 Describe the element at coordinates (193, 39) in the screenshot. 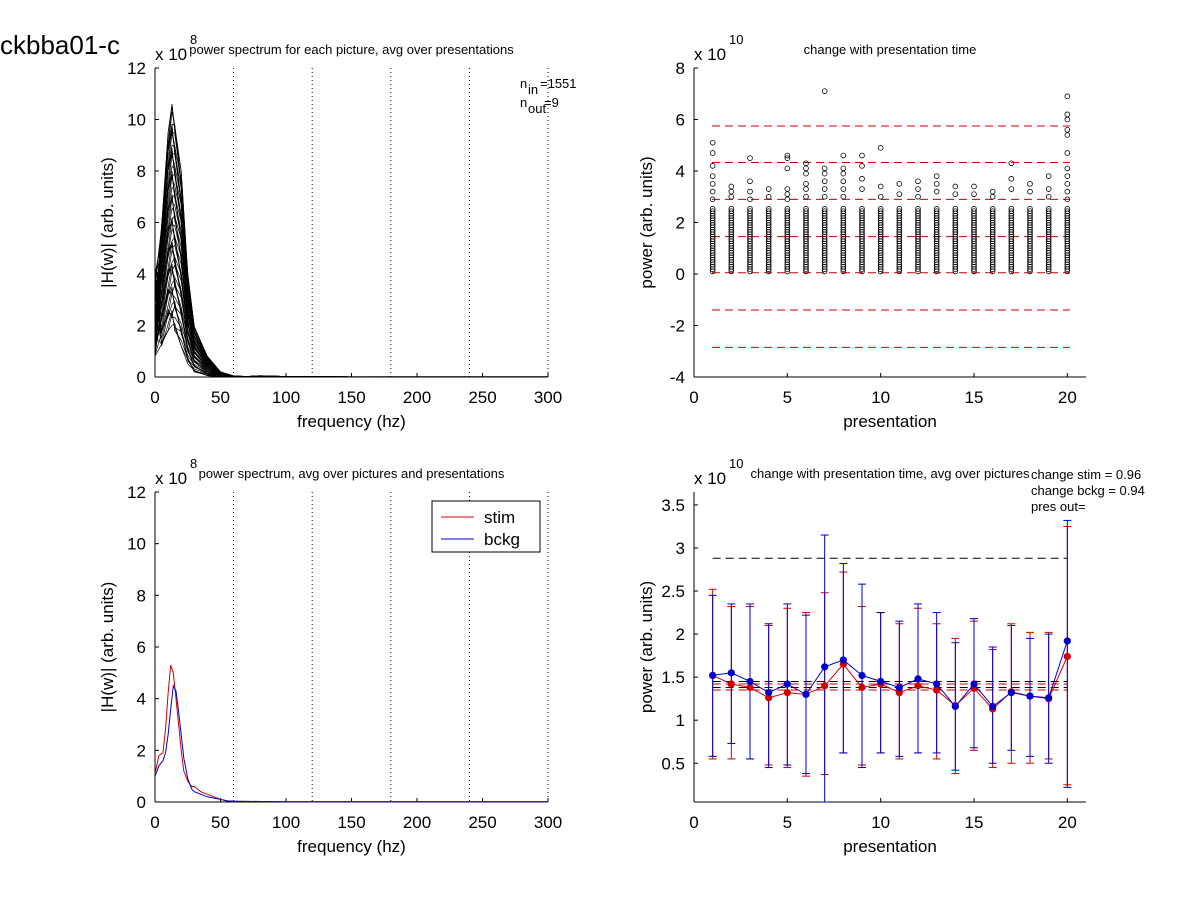

I see `exponent-power: 8` at that location.